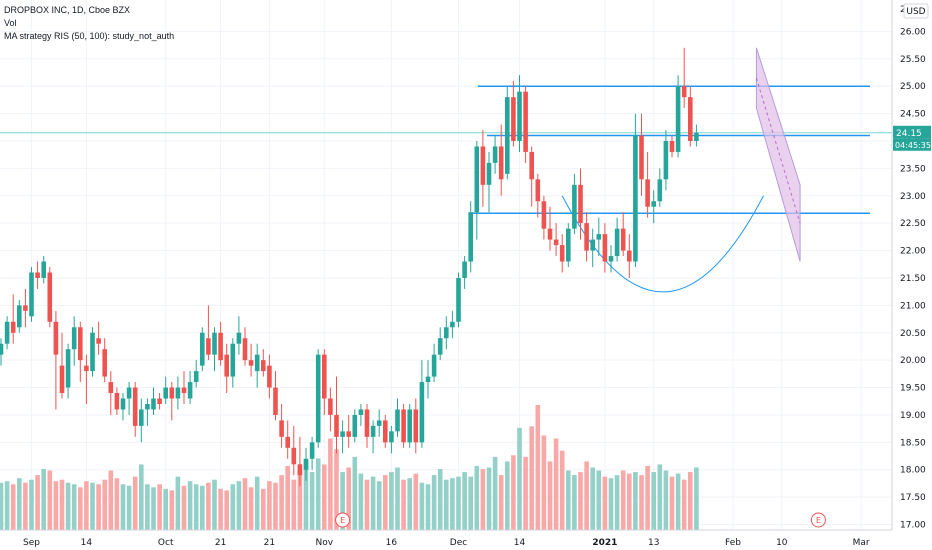 The height and width of the screenshot is (550, 932). Describe the element at coordinates (446, 538) in the screenshot. I see `time-axis: Sep 14 Oct 21 21 Nov 16 Dec 14 2021 13 Feb 10 Mar` at that location.